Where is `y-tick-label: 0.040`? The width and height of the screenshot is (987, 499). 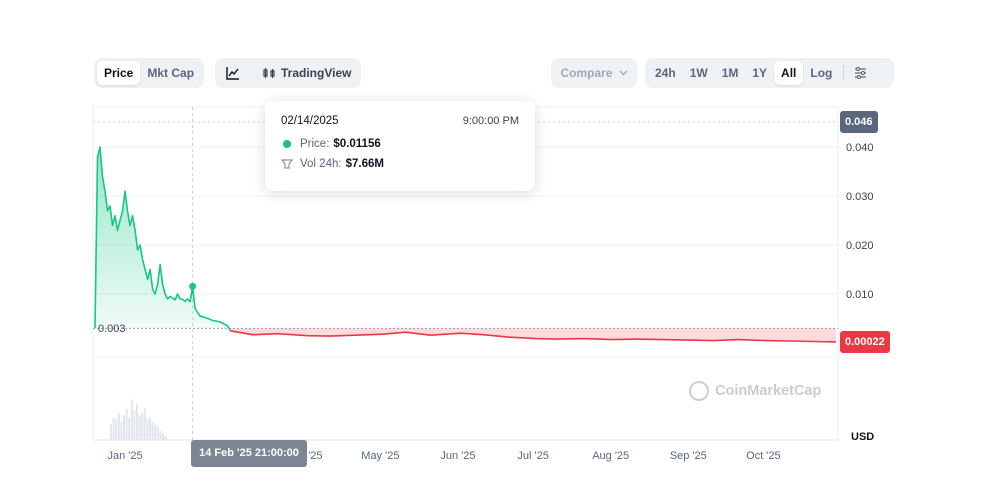 y-tick-label: 0.040 is located at coordinates (860, 148).